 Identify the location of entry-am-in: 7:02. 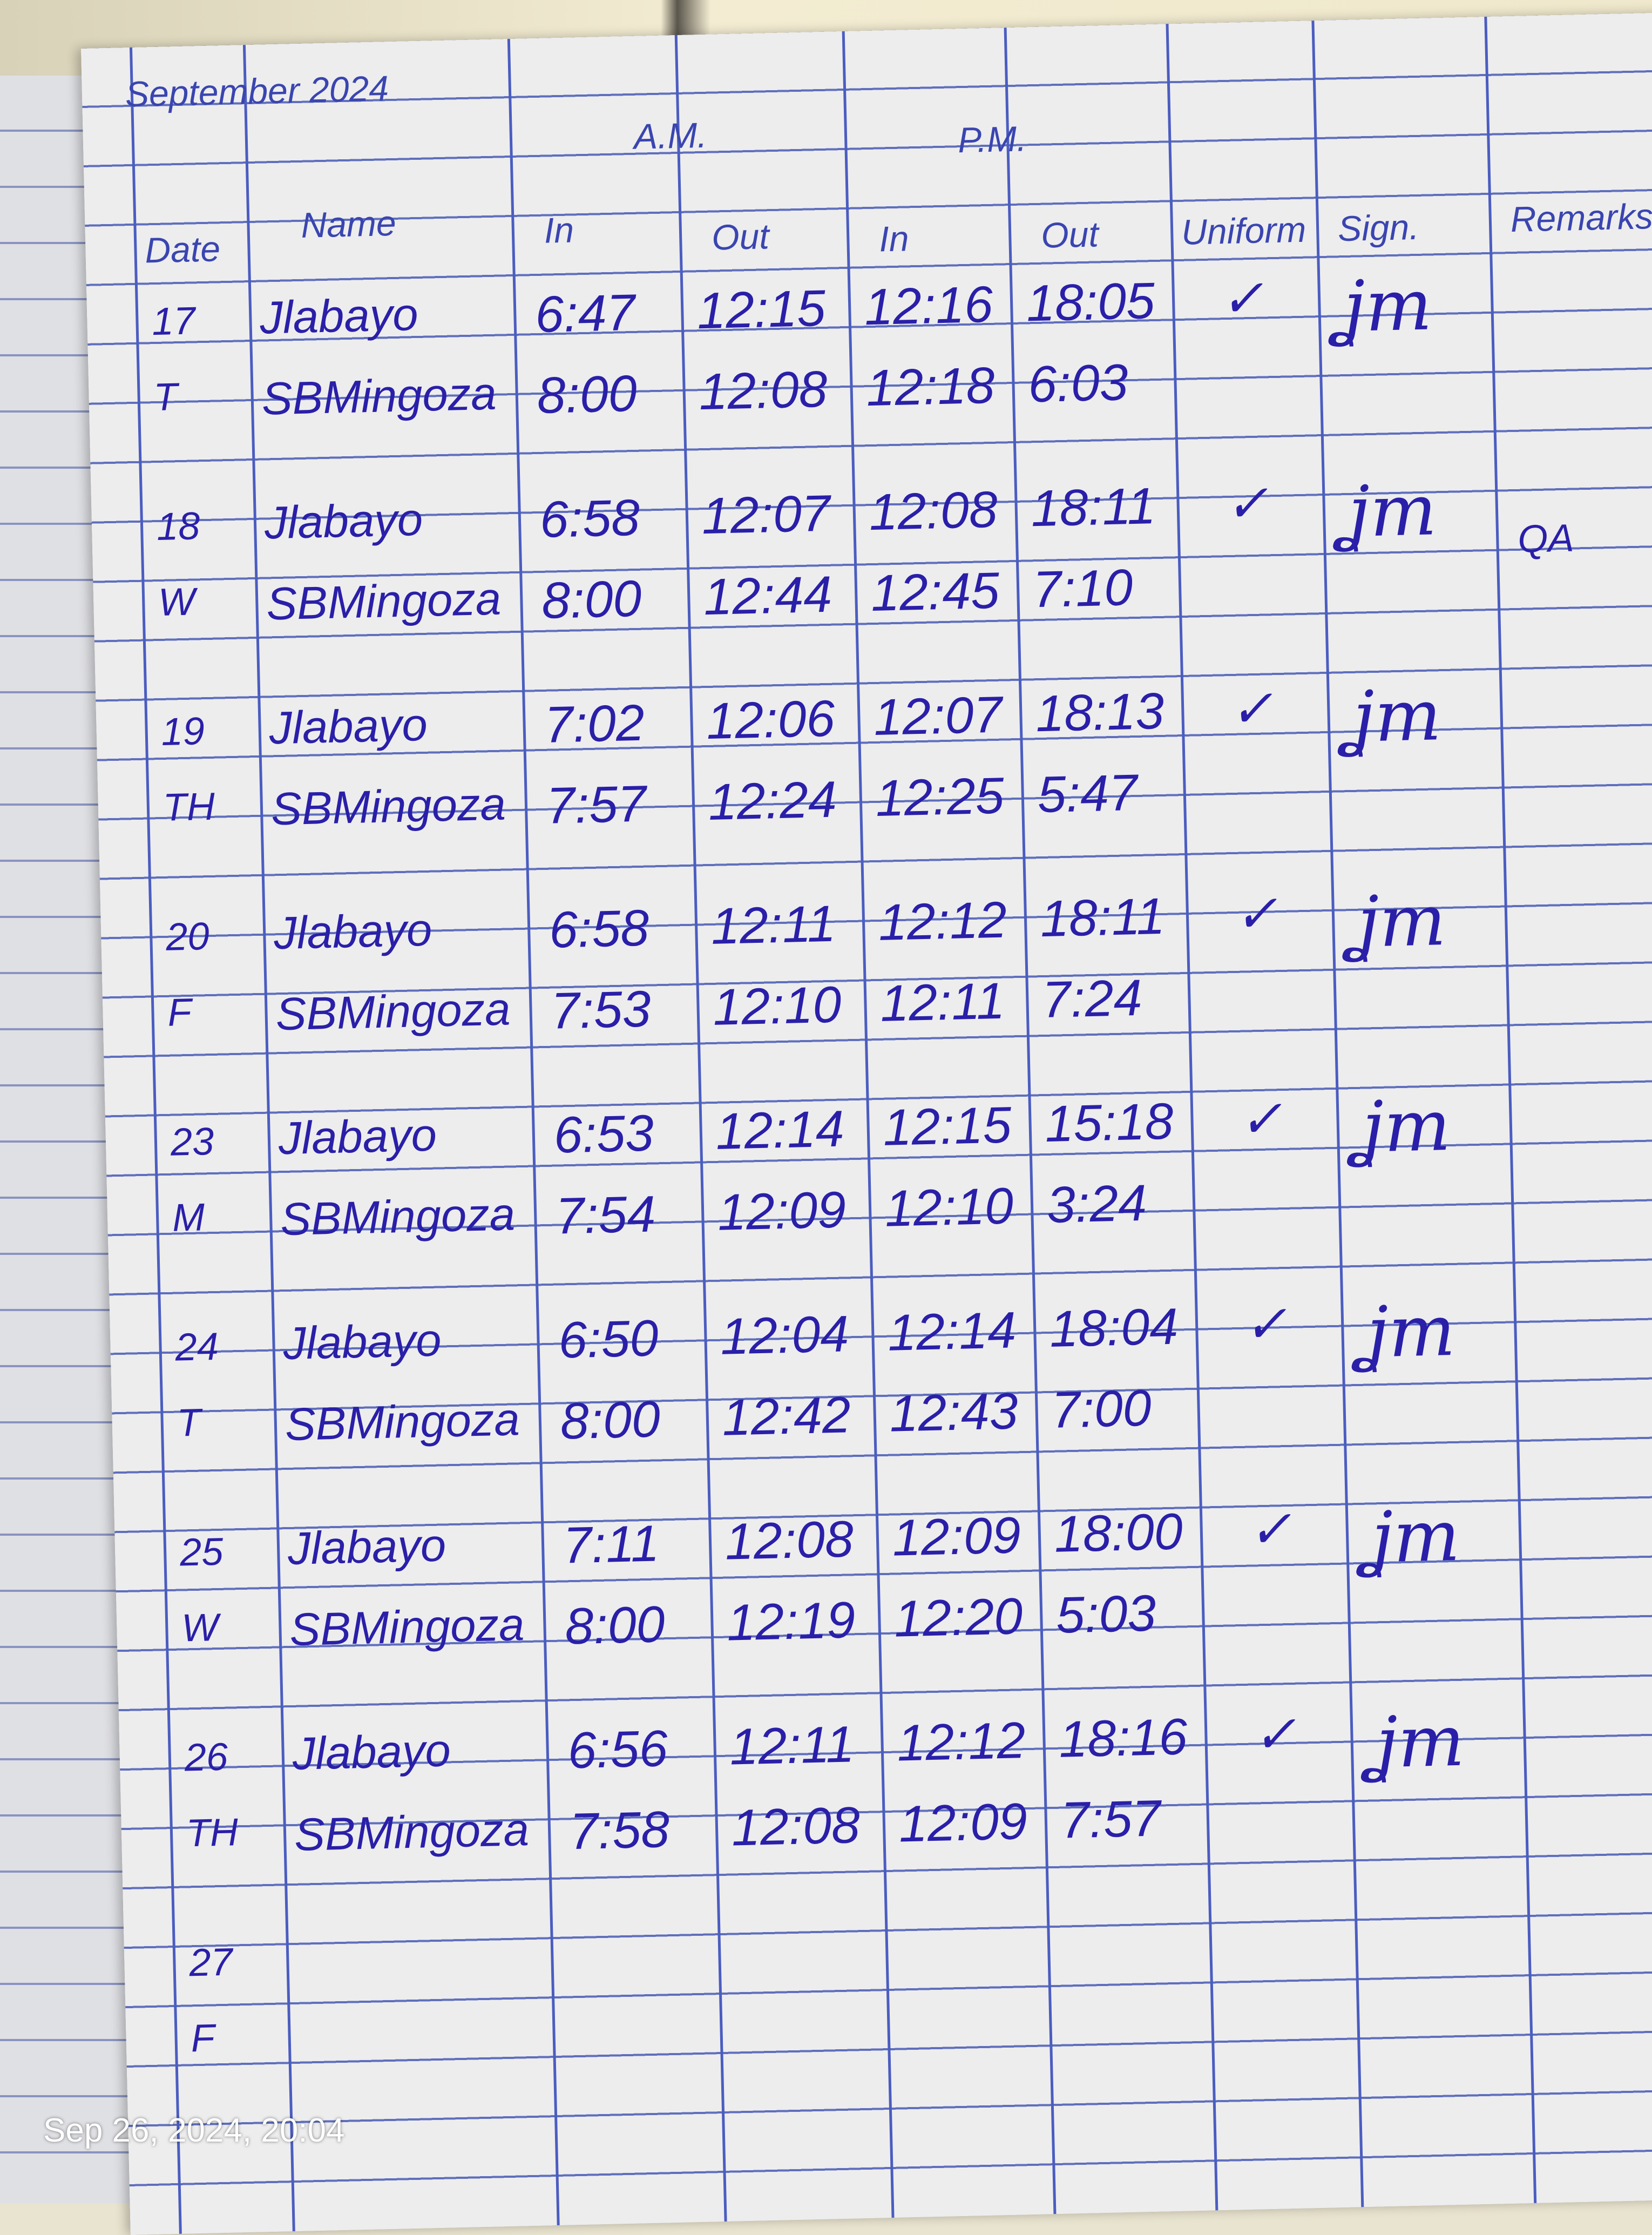
(594, 724).